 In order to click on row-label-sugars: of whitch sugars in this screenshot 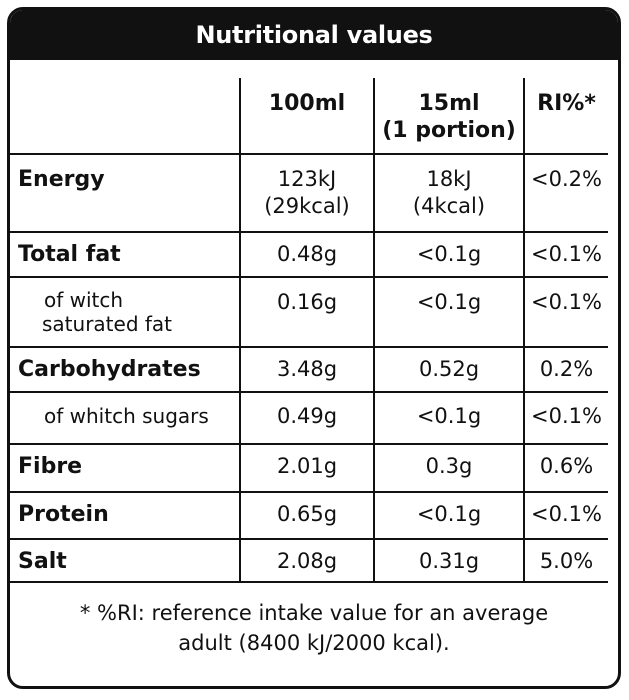, I will do `click(126, 416)`.